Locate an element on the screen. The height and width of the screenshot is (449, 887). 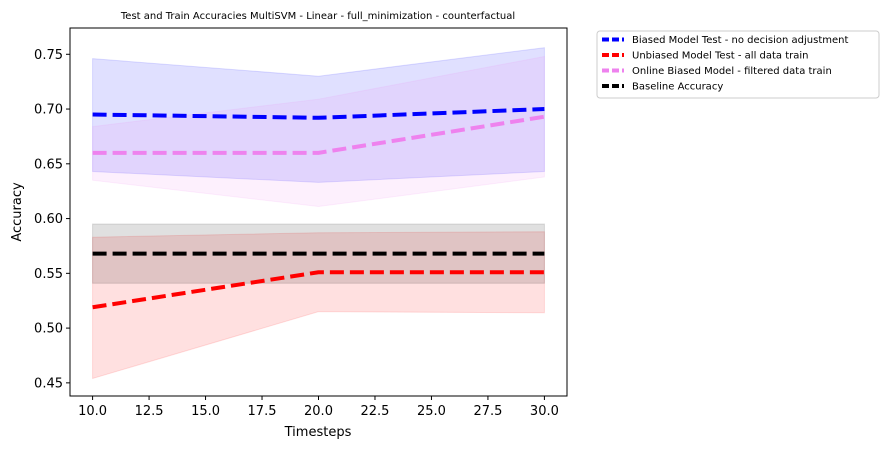
legend-box is located at coordinates (738, 64).